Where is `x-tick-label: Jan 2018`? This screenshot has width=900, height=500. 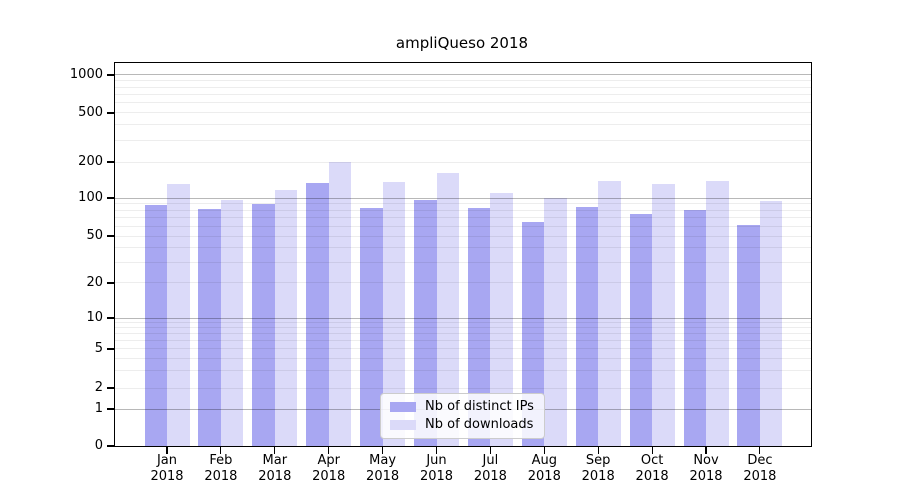
x-tick-label: Jan 2018 is located at coordinates (167, 469).